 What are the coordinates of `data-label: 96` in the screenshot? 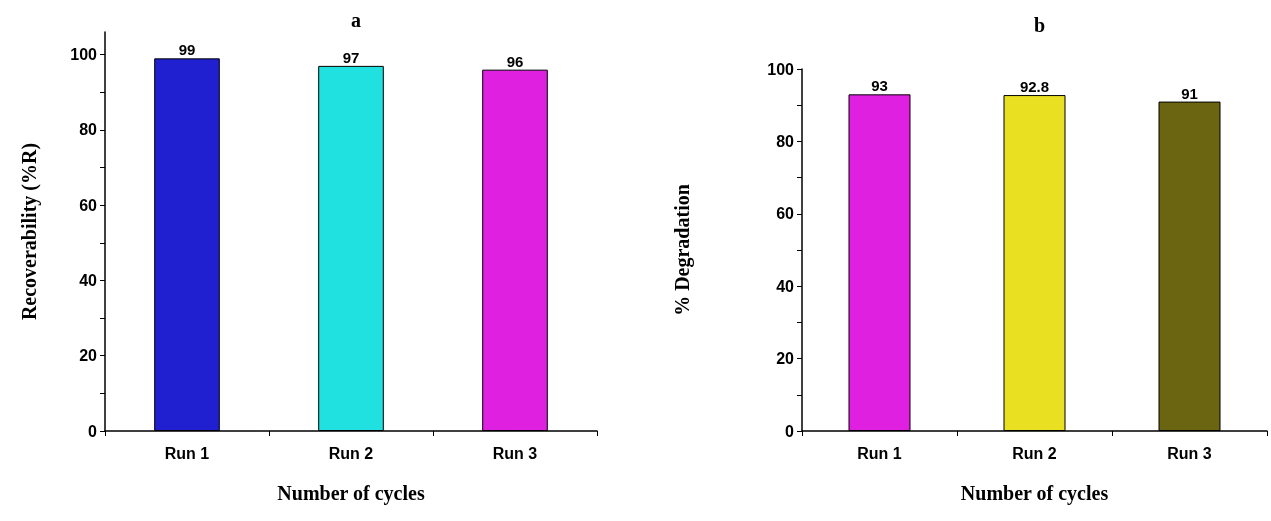 It's located at (515, 61).